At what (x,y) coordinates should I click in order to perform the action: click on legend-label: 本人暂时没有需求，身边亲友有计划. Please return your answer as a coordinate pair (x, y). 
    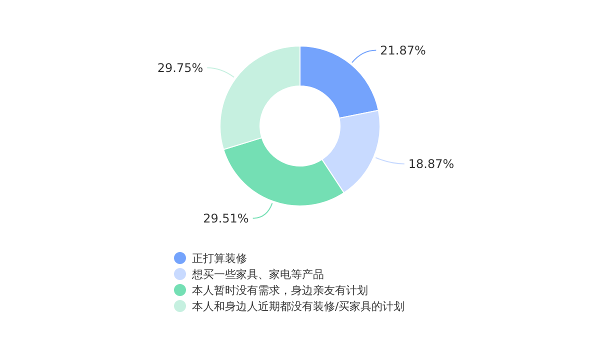
    Looking at the image, I should click on (280, 290).